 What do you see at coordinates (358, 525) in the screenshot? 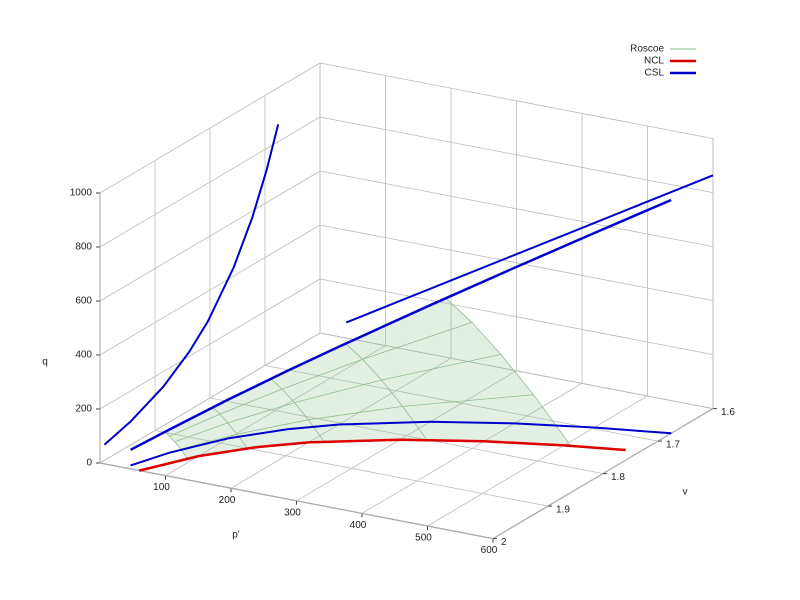
I see `x-tick-label: 400` at bounding box center [358, 525].